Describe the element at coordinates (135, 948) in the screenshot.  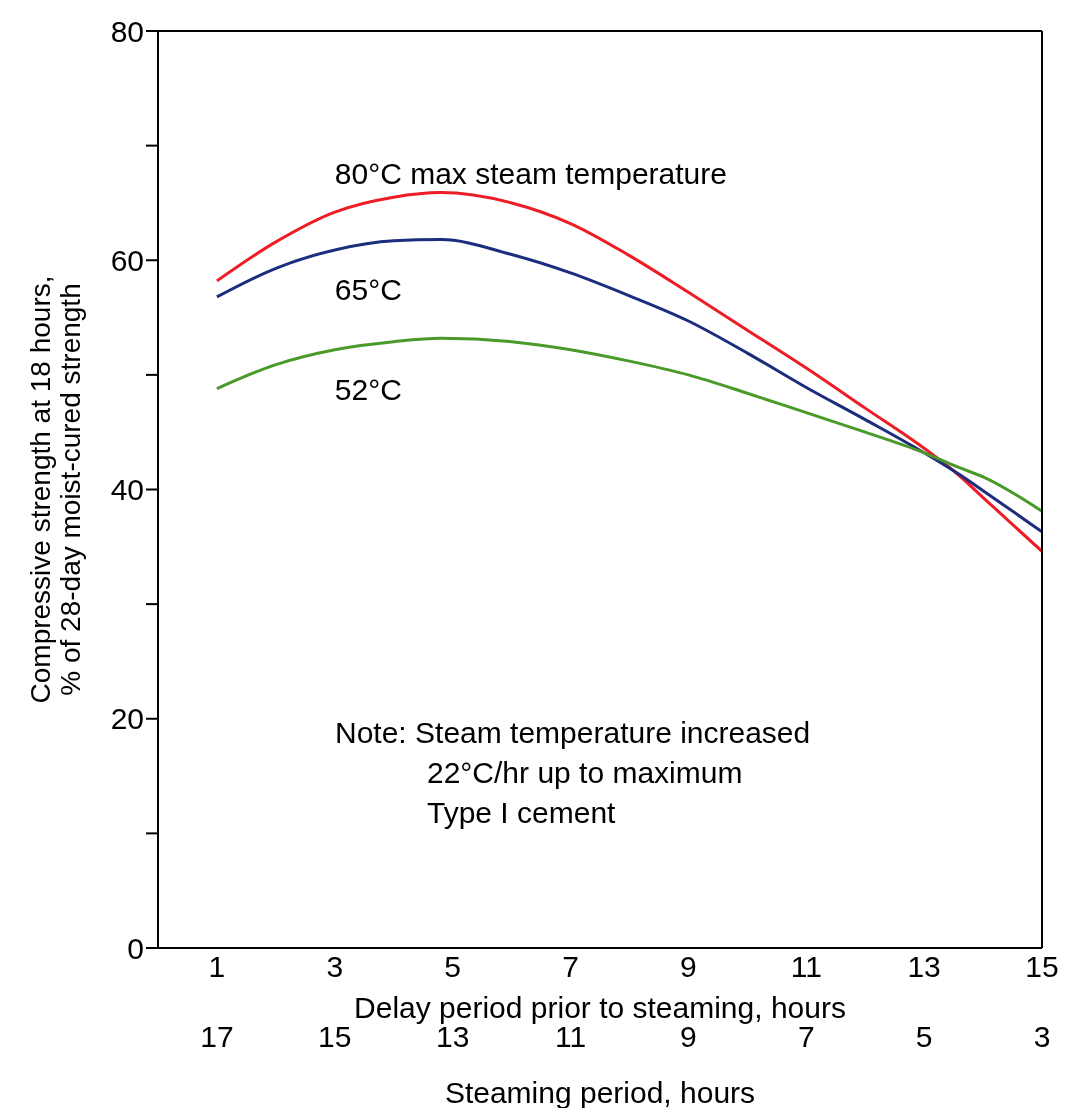
I see `y-tick-label: 0` at that location.